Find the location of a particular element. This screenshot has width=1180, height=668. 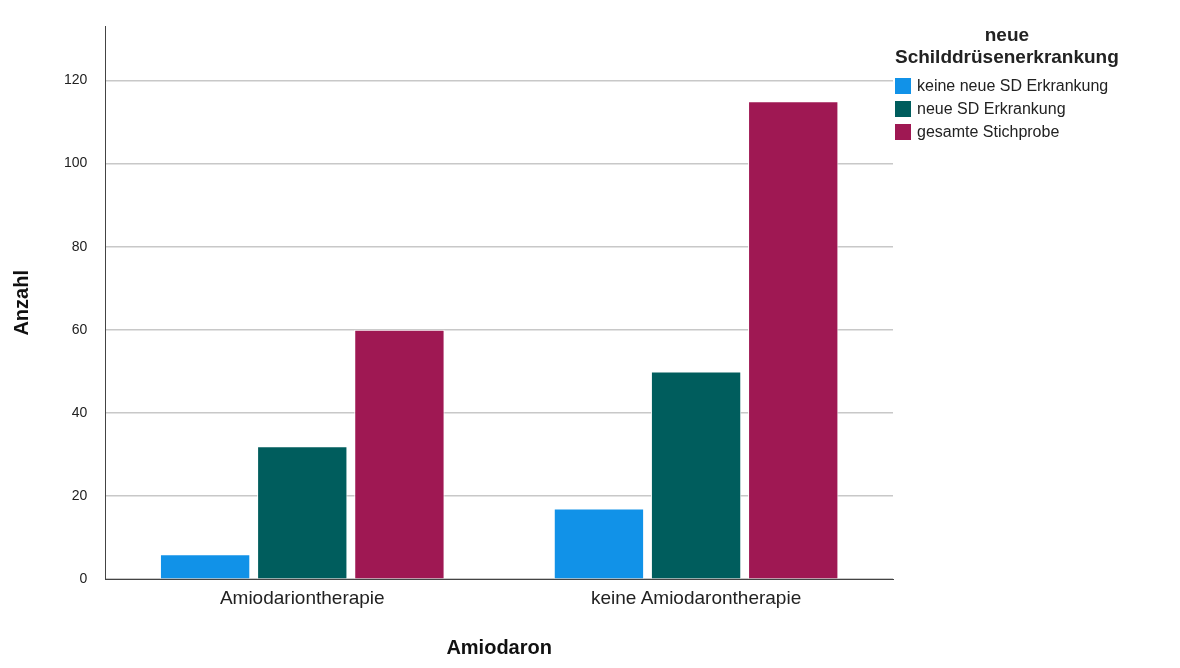

y-tick-label: 0 is located at coordinates (83, 578).